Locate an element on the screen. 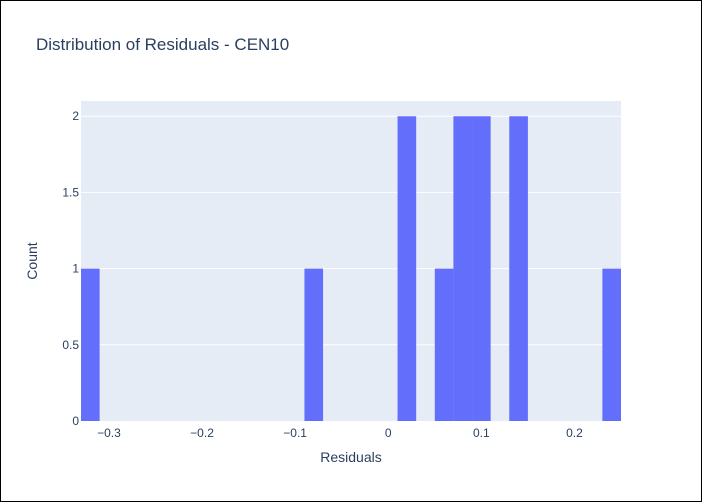  x-tick-label: −0.3 is located at coordinates (109, 433).